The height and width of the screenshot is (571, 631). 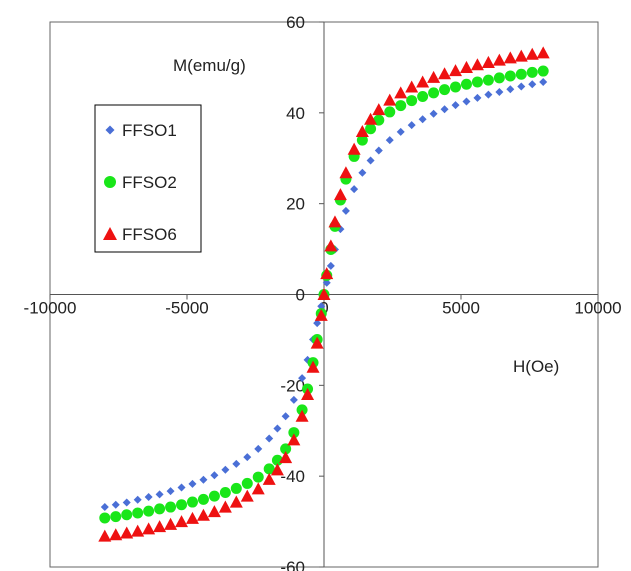 What do you see at coordinates (597, 308) in the screenshot?
I see `x-tick-label: 10000` at bounding box center [597, 308].